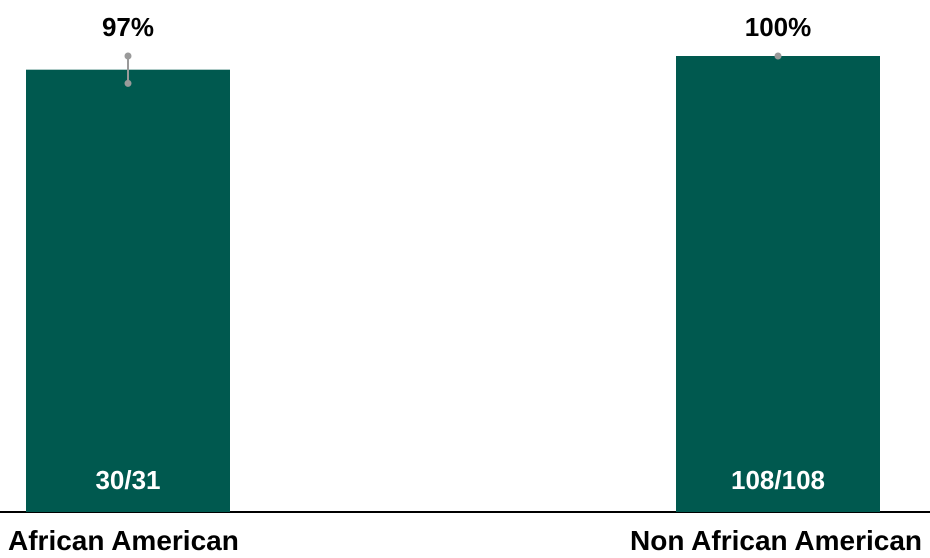 The height and width of the screenshot is (558, 930). Describe the element at coordinates (778, 480) in the screenshot. I see `data-label-count: 108/108` at that location.